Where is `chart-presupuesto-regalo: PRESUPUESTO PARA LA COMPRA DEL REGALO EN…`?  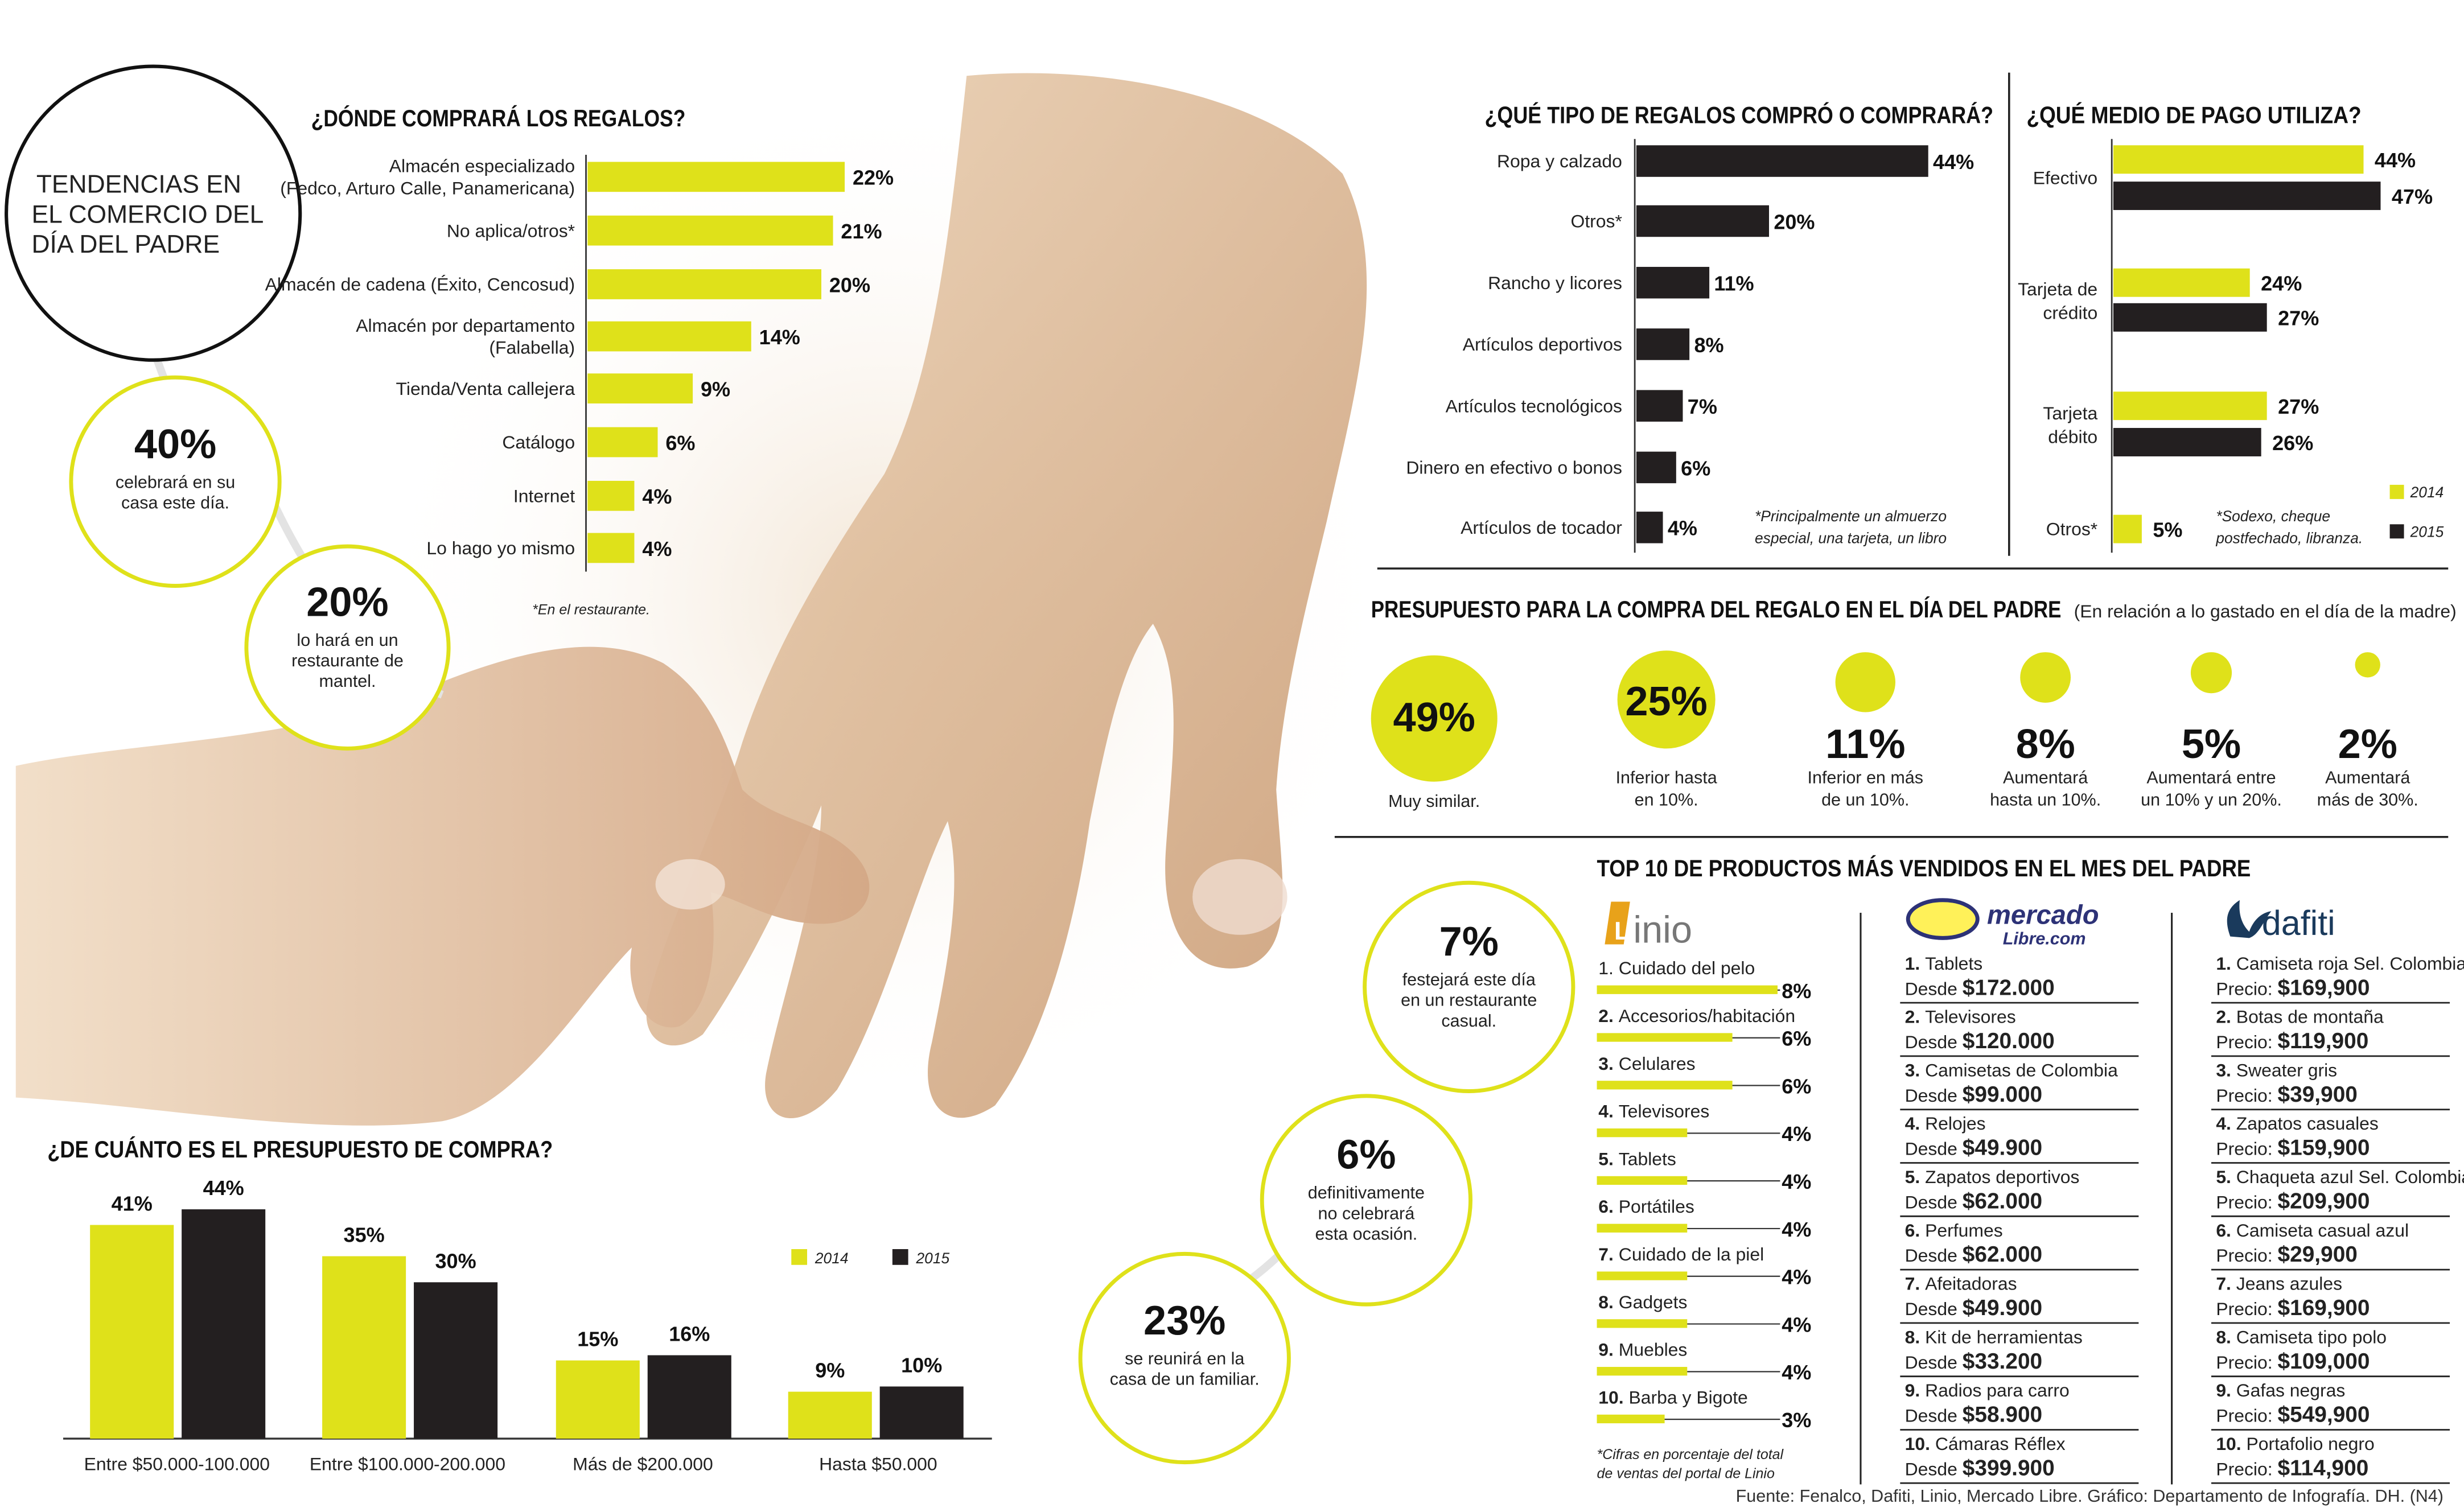
chart-presupuesto-regalo: PRESUPUESTO PARA LA COMPRA DEL REGALO EN… is located at coordinates (1914, 704).